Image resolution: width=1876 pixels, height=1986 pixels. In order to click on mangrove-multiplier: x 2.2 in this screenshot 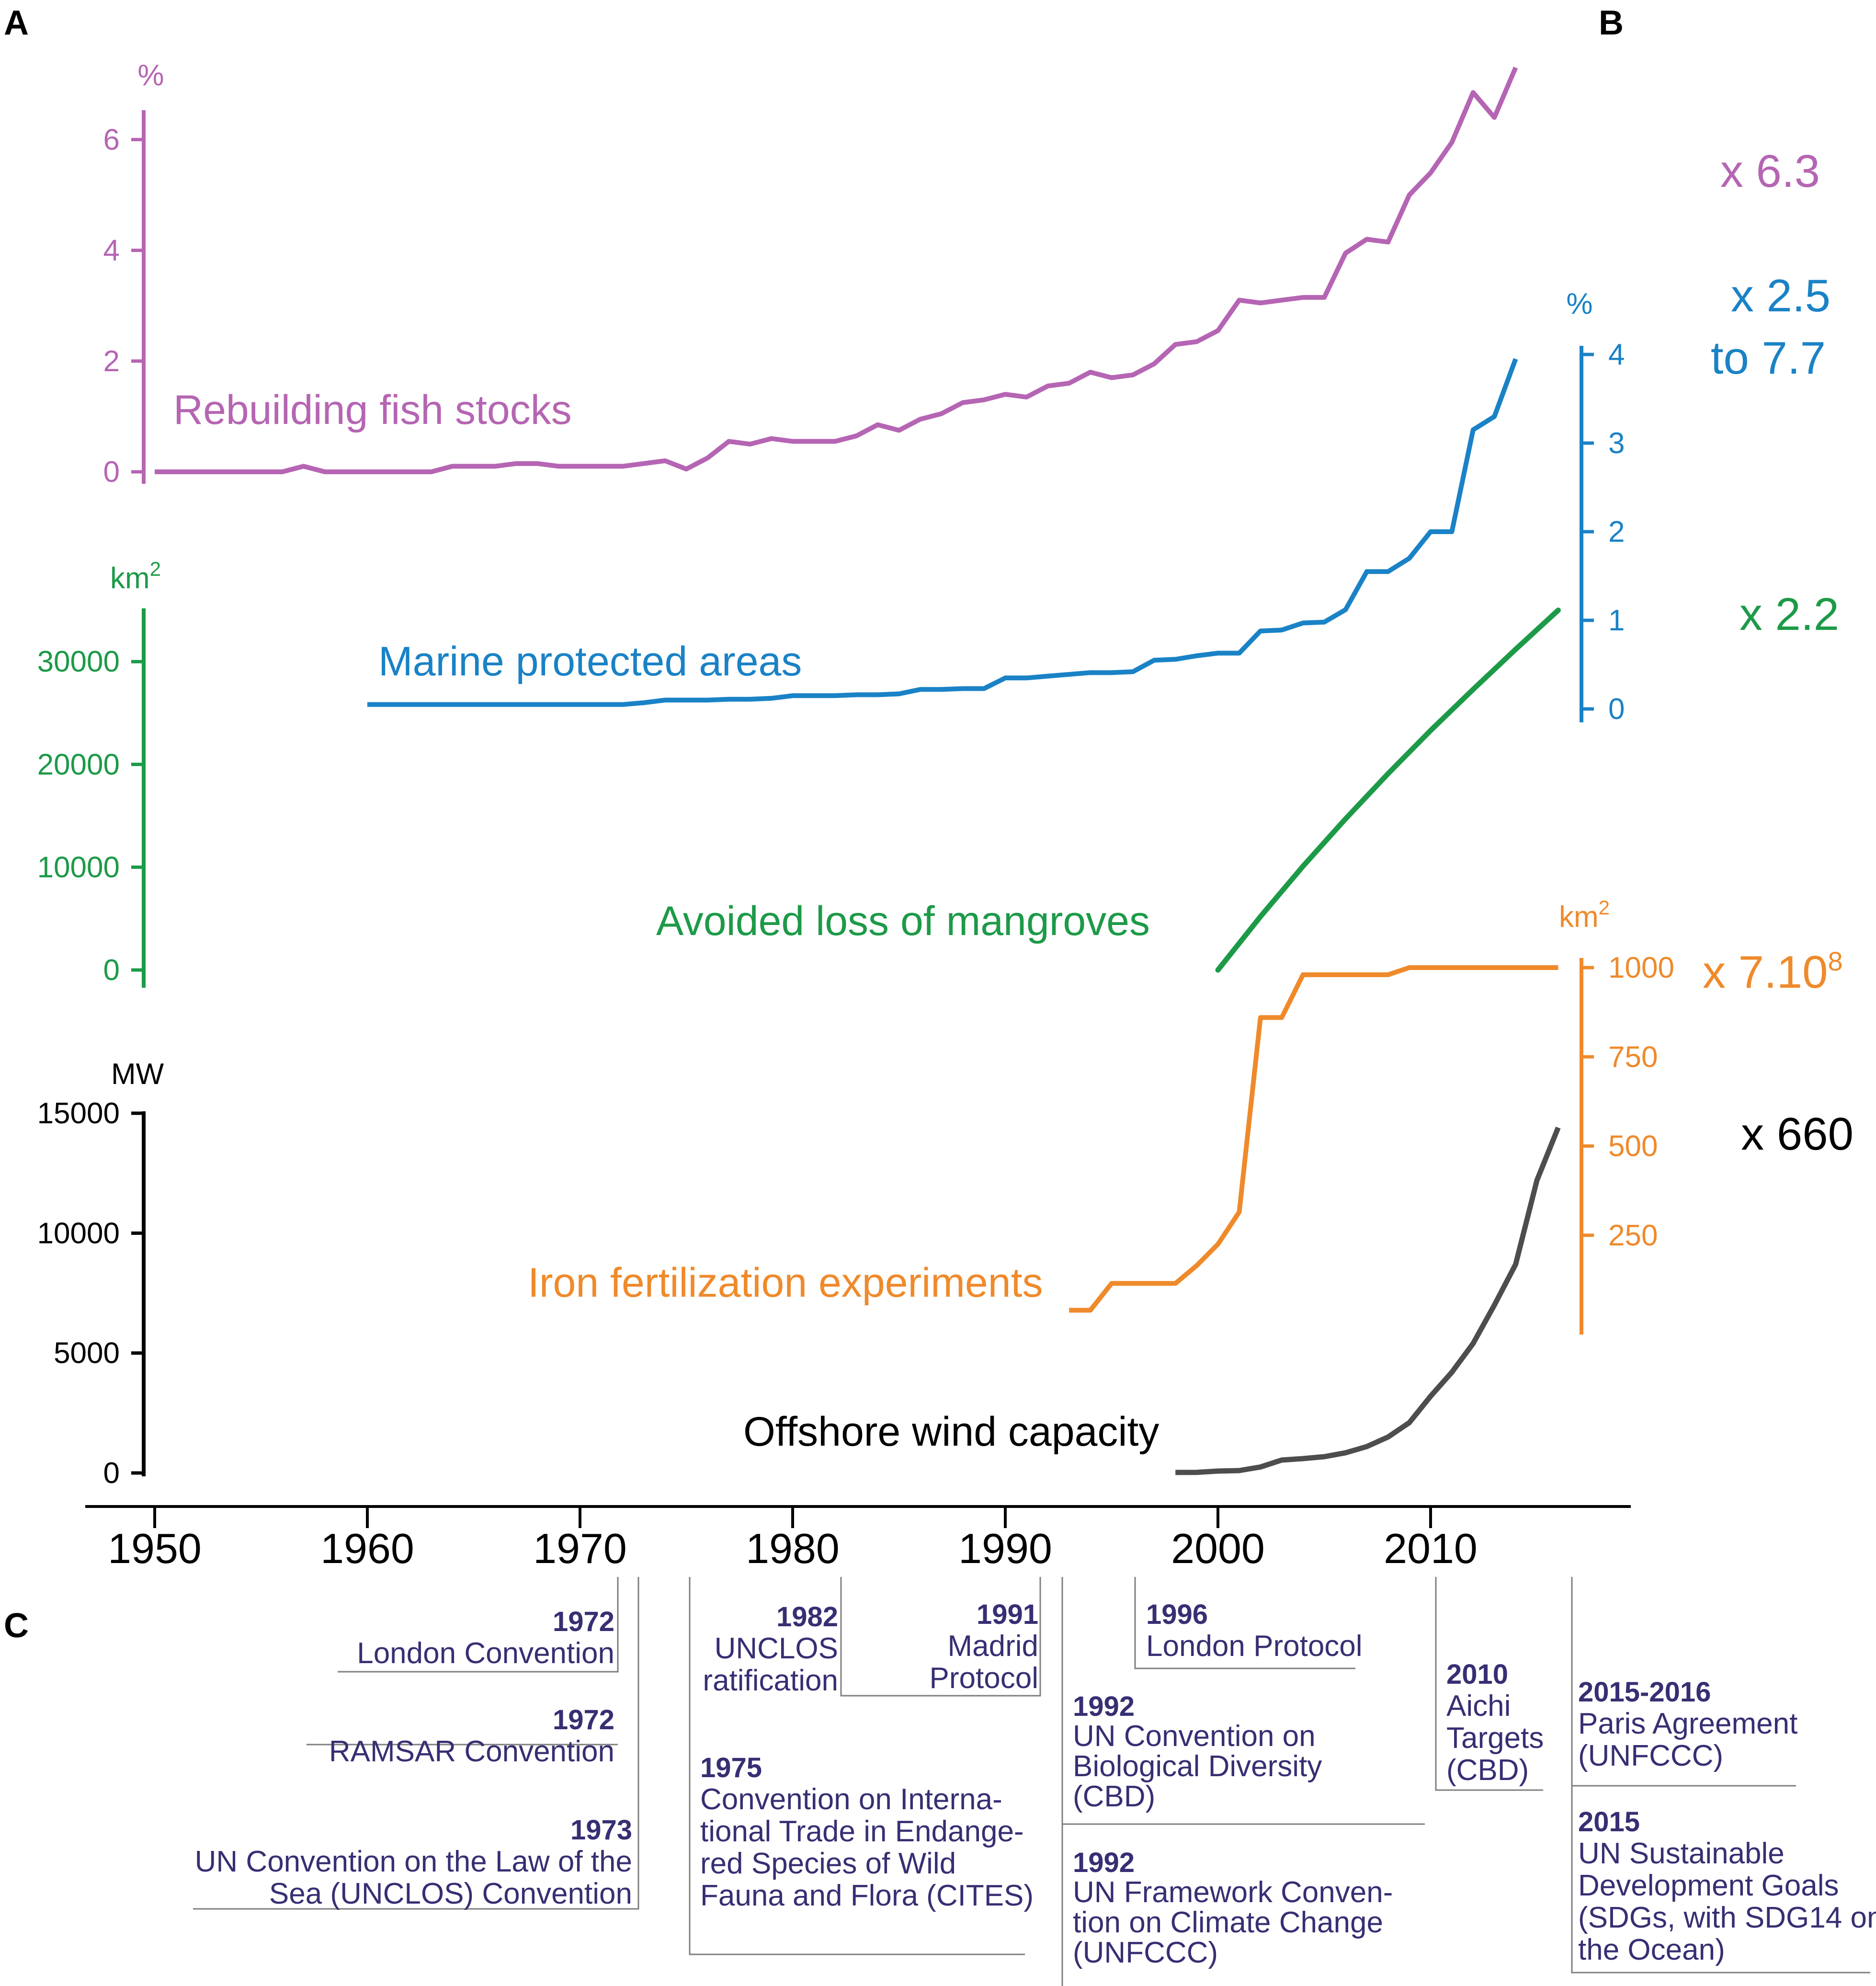, I will do `click(1789, 614)`.